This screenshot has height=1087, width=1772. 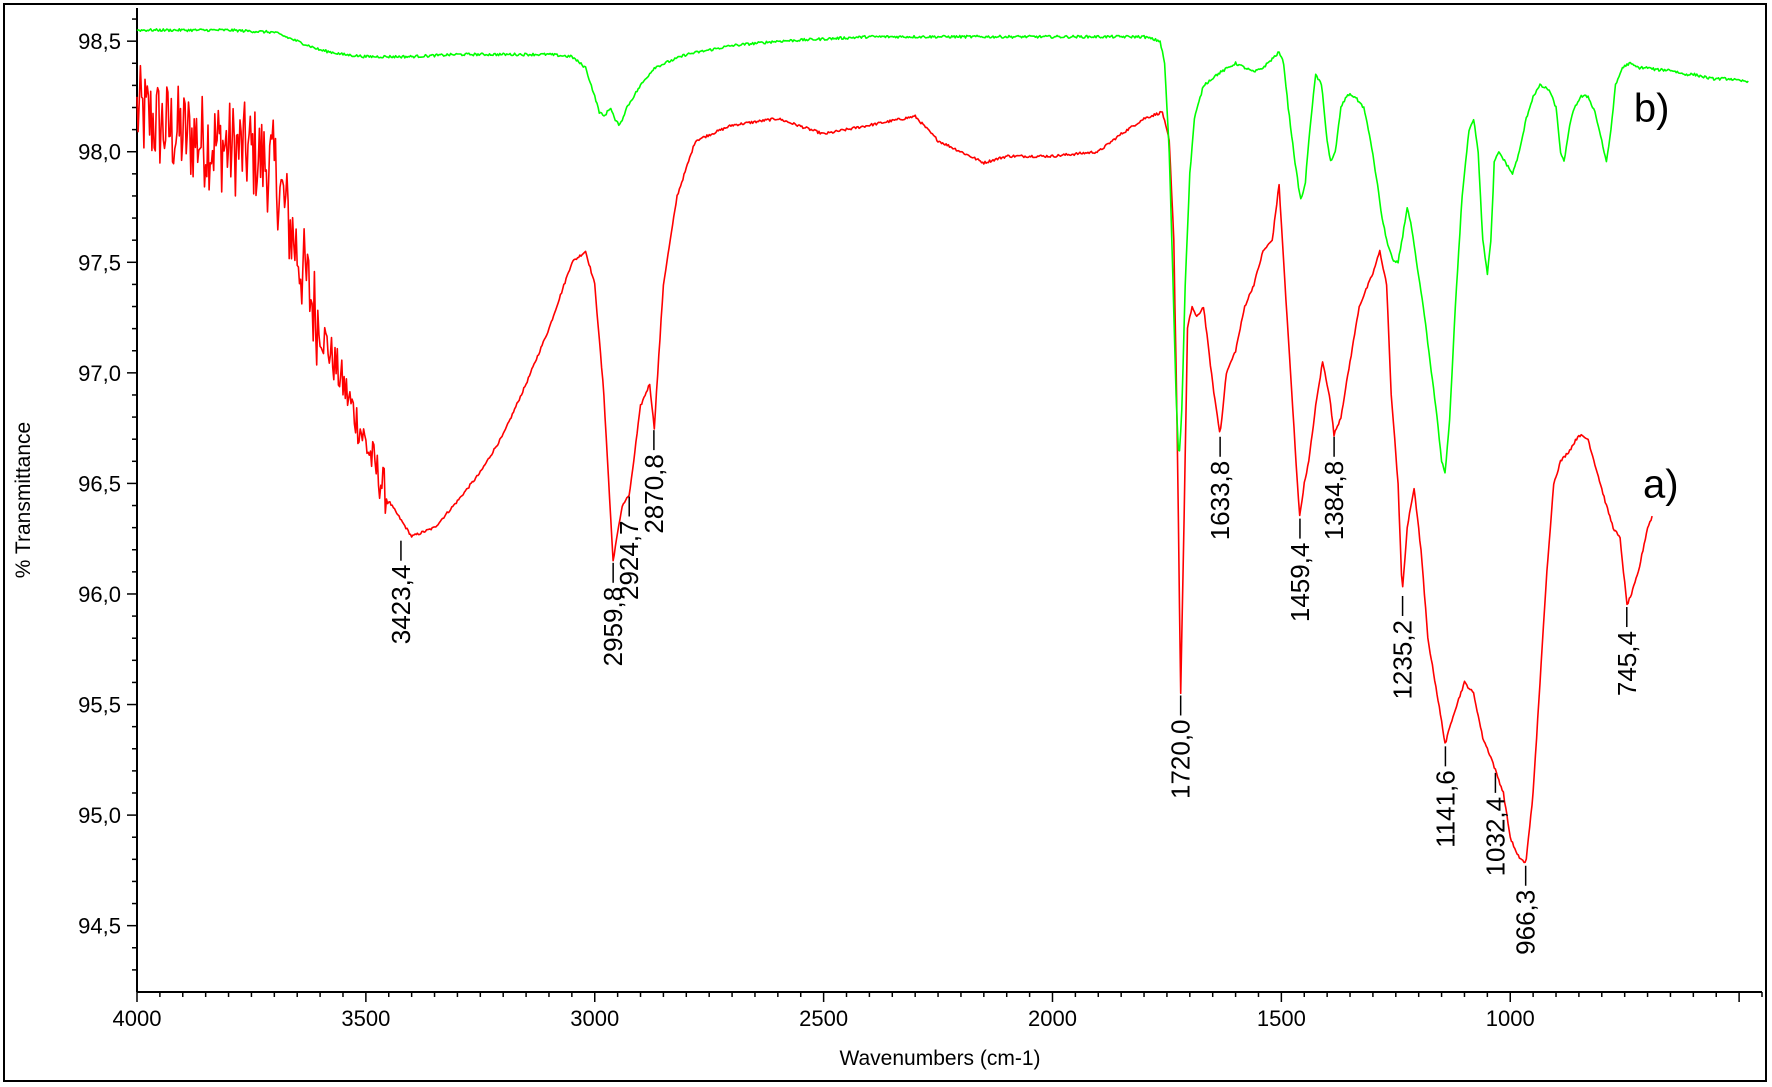 What do you see at coordinates (1495, 837) in the screenshot?
I see `peak-label: 1032,4` at bounding box center [1495, 837].